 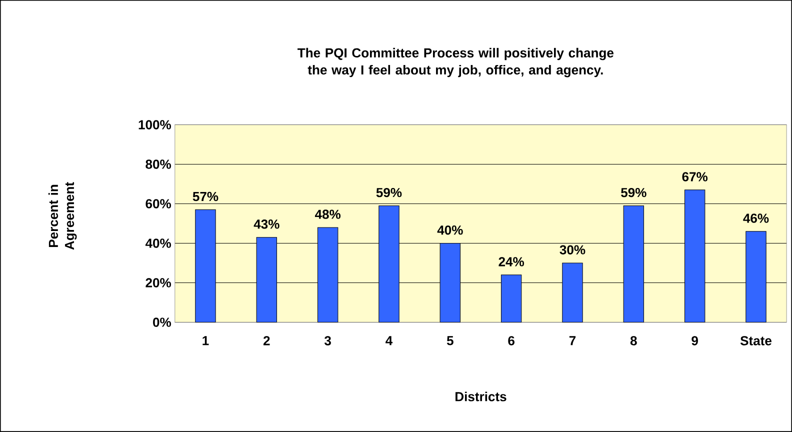 What do you see at coordinates (205, 341) in the screenshot?
I see `x-tick-label: 1` at bounding box center [205, 341].